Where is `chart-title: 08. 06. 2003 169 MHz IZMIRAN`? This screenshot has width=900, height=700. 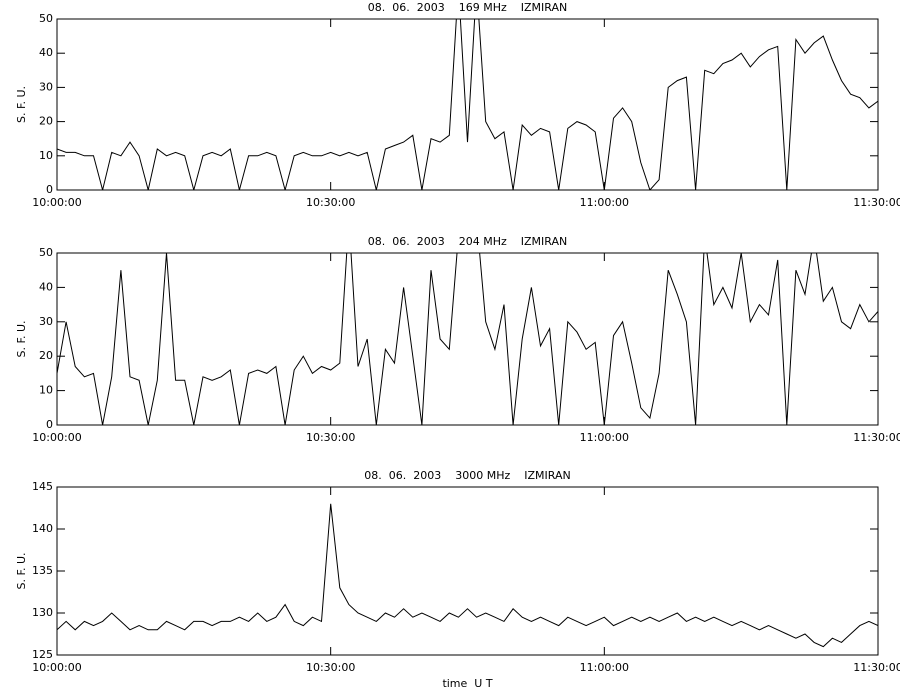
chart-title: 08. 06. 2003 169 MHz IZMIRAN is located at coordinates (467, 7).